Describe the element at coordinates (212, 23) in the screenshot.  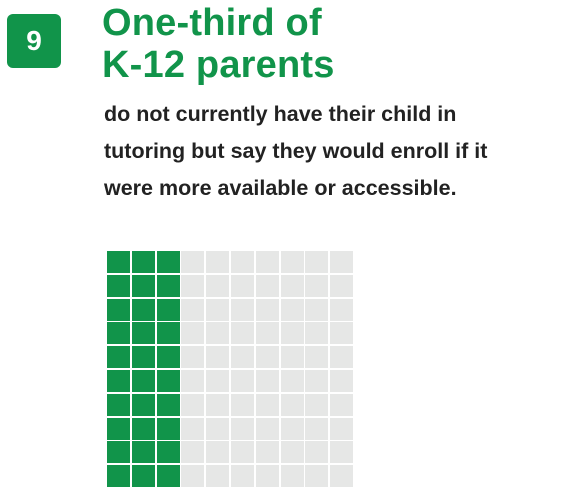
I see `headline-line-1: One-third of` at that location.